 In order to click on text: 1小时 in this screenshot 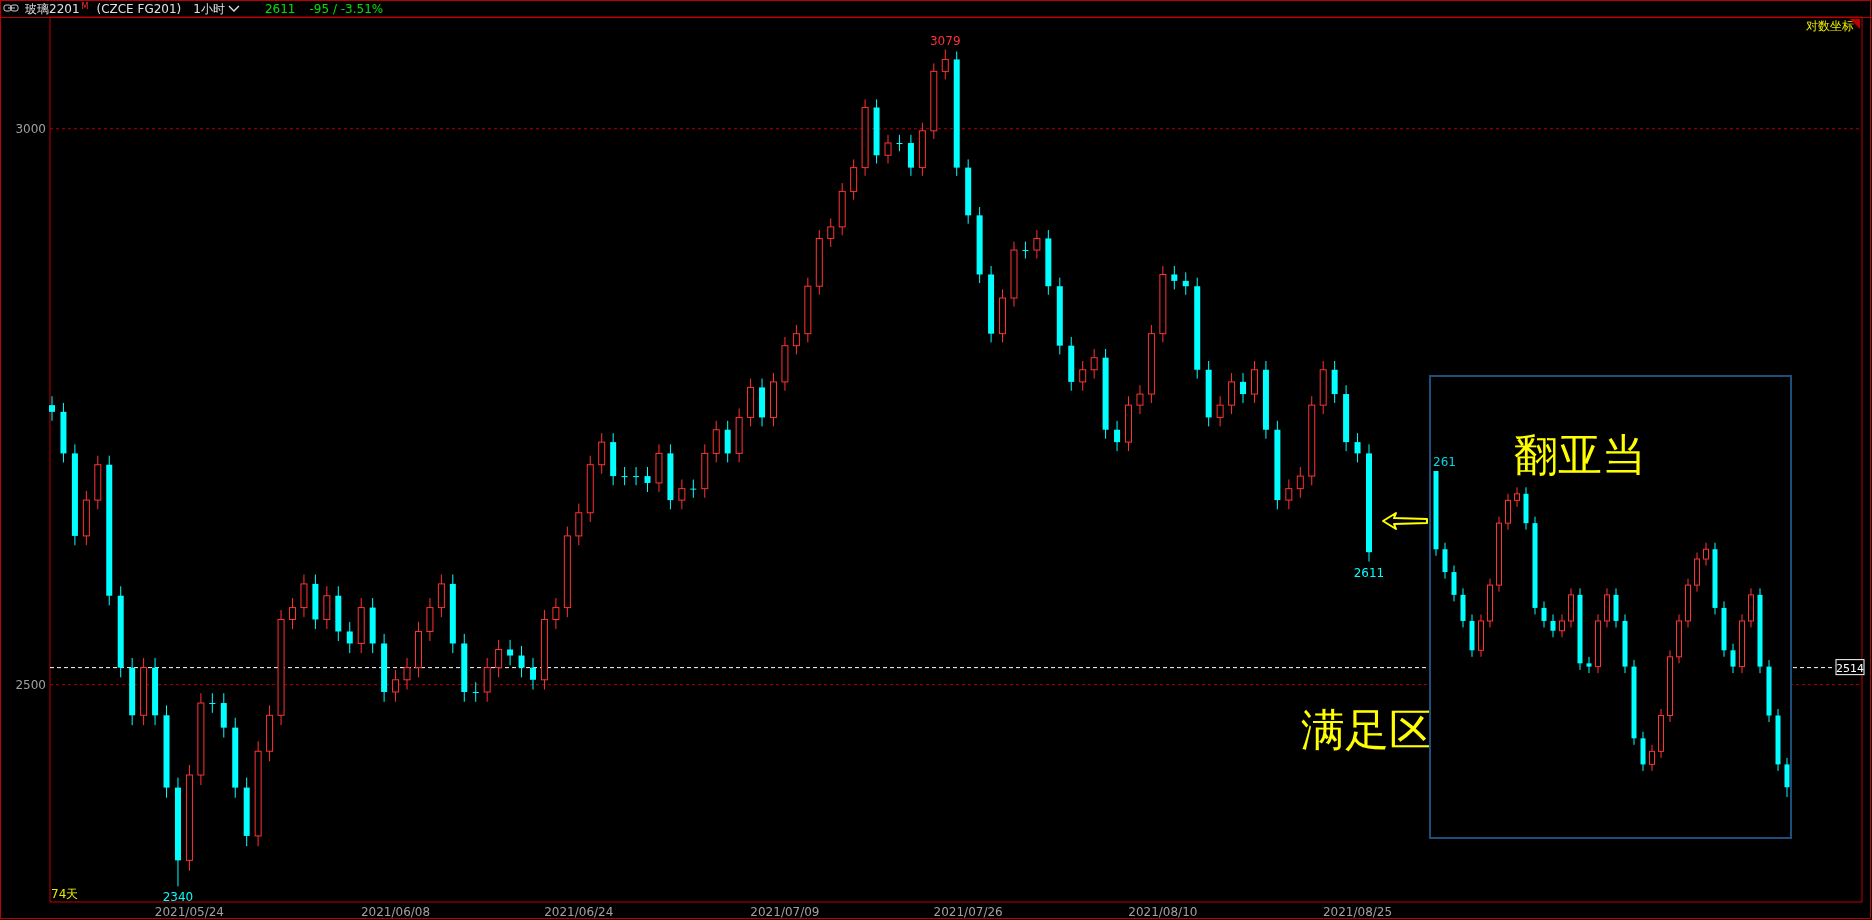, I will do `click(209, 9)`.